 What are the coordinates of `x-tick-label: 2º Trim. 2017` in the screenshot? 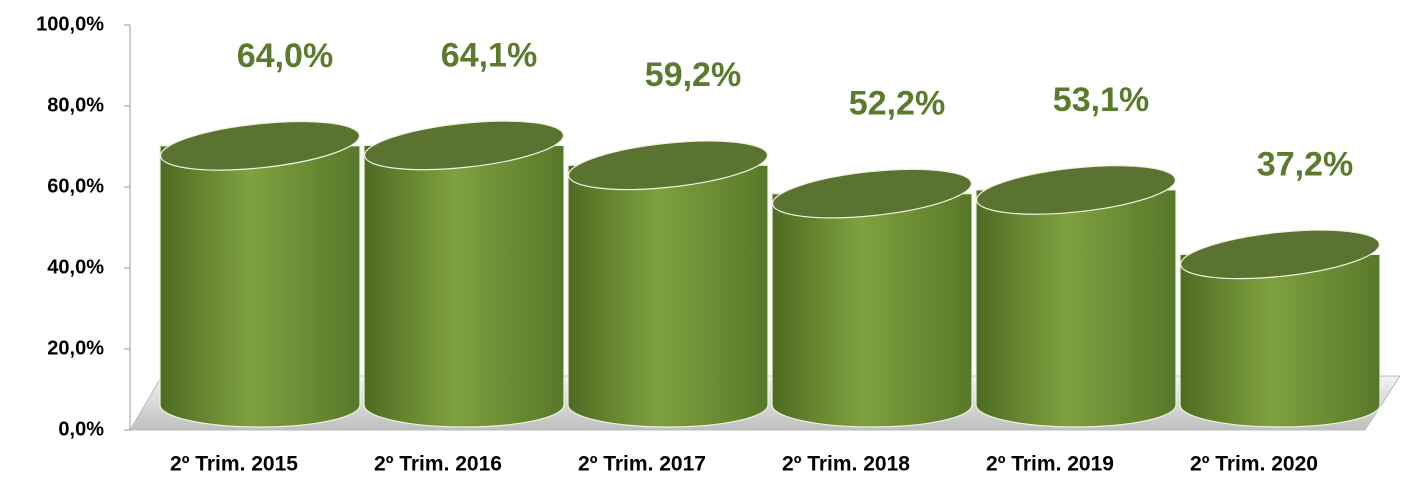 It's located at (642, 464).